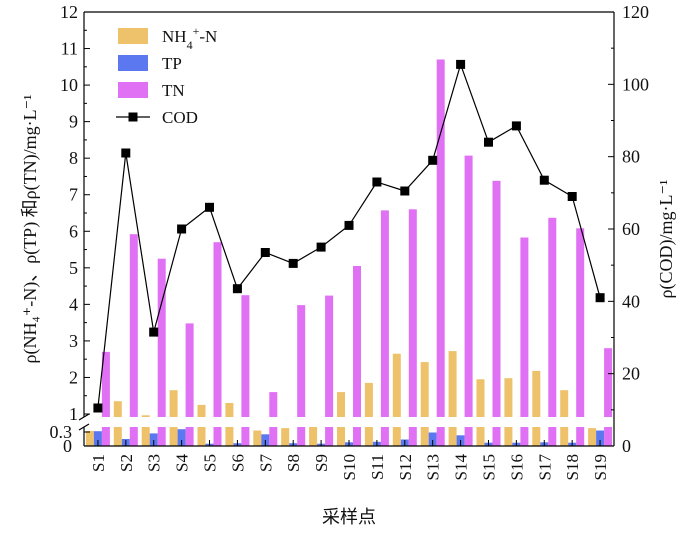  I want to click on bar-tn-s1, so click(105, 398).